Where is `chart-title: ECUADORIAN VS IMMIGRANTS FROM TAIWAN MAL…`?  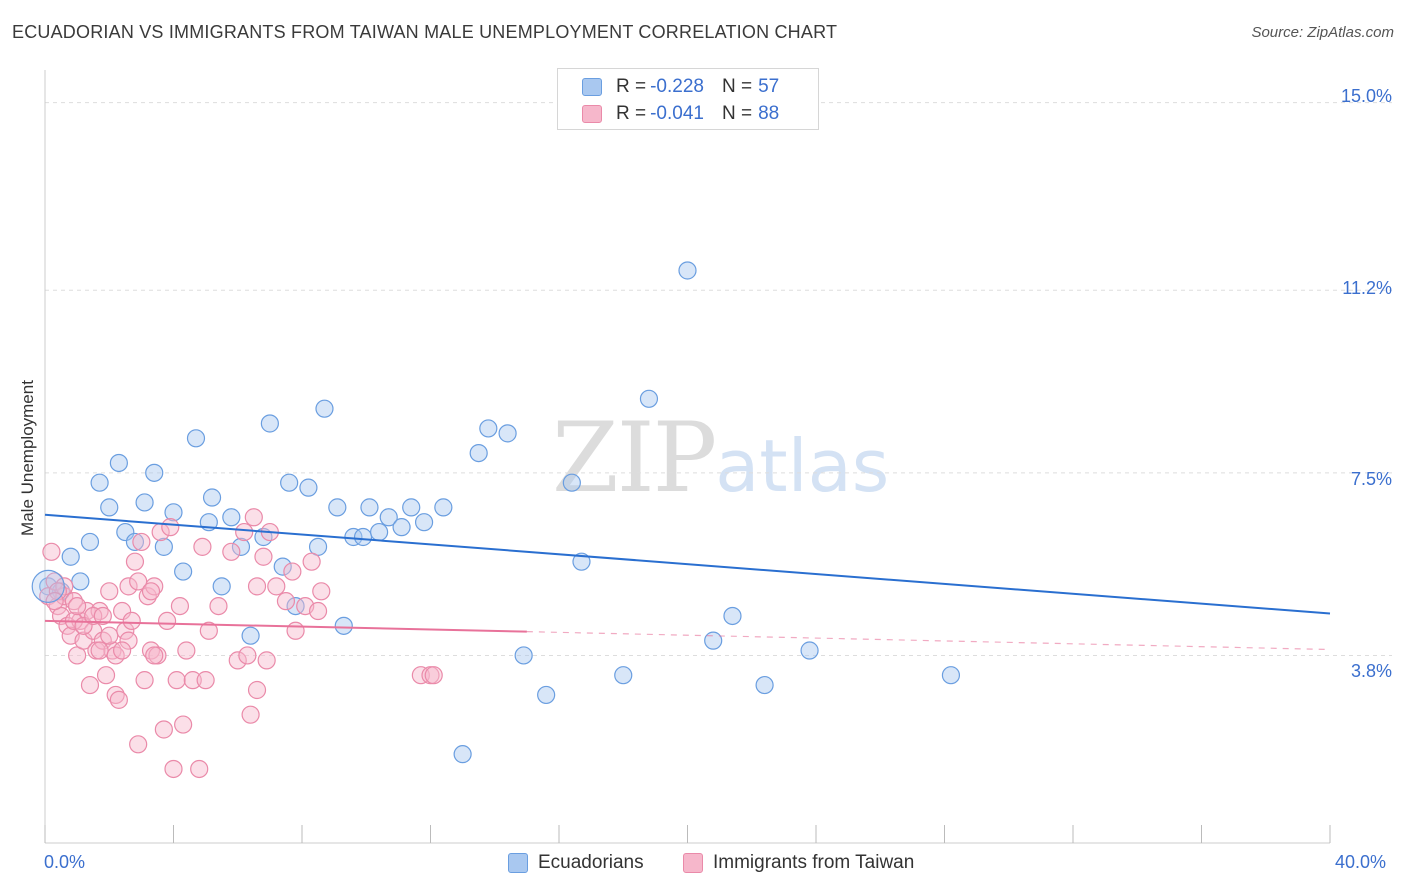
chart-title: ECUADORIAN VS IMMIGRANTS FROM TAIWAN MAL… is located at coordinates (425, 32).